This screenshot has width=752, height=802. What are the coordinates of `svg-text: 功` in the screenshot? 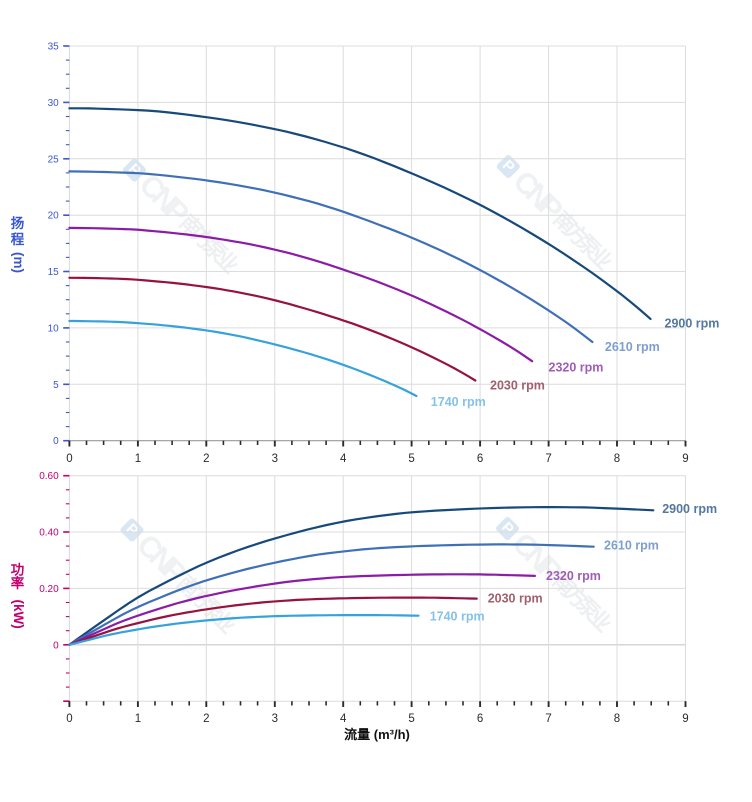 It's located at (18, 570).